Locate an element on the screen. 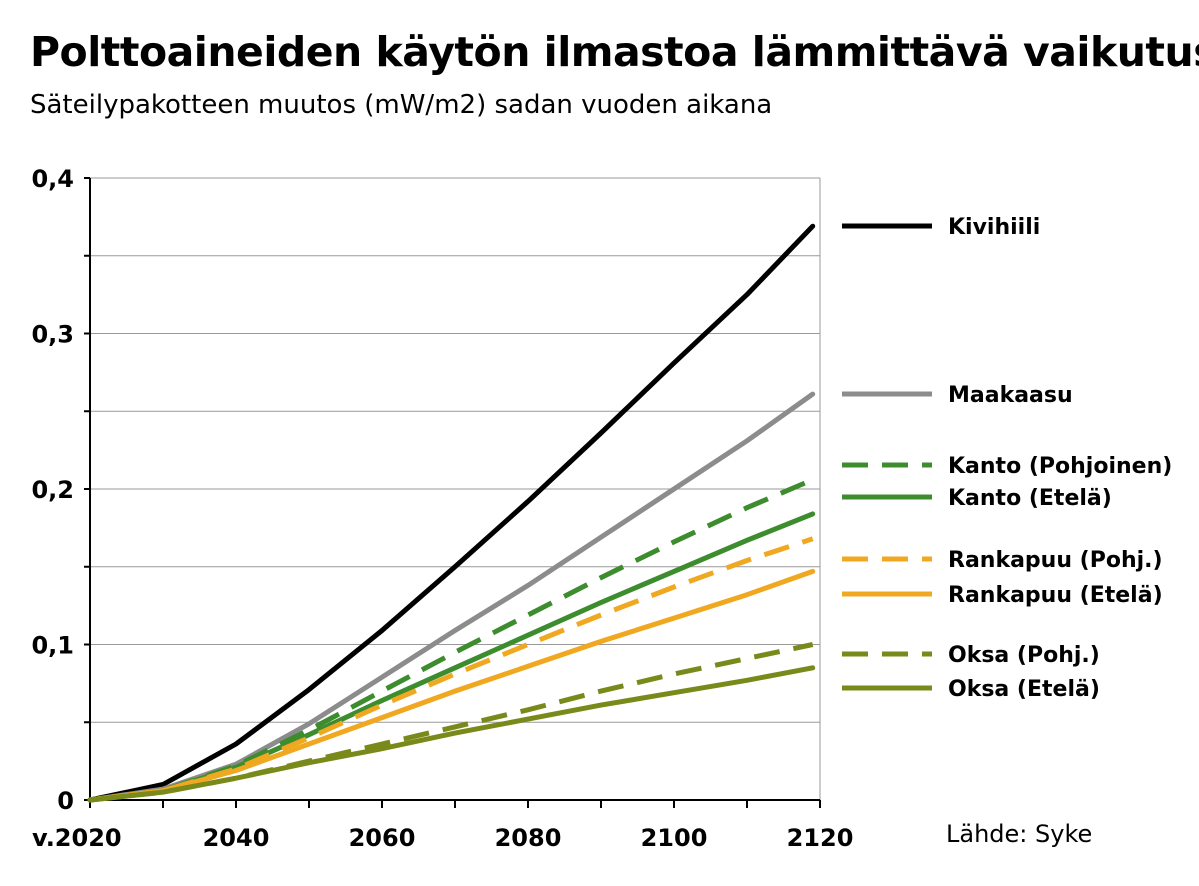 The width and height of the screenshot is (1199, 886). y-tick-label: 0,1 is located at coordinates (52, 646).